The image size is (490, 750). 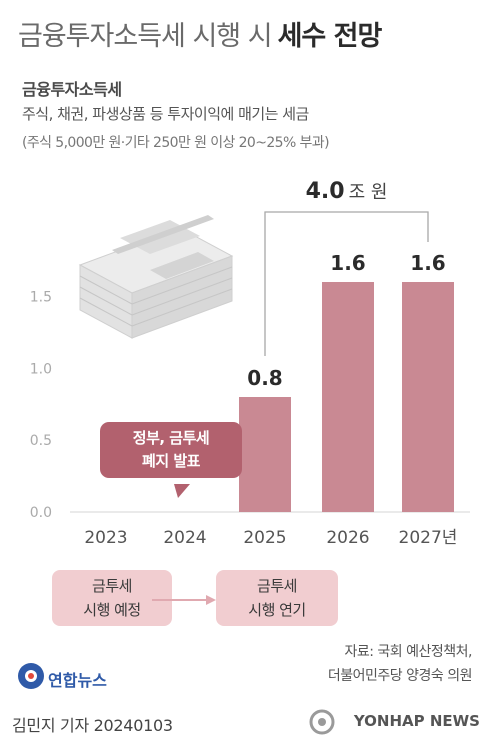 What do you see at coordinates (176, 143) in the screenshot?
I see `tax-rate-note: (주식 5,000만 원·기타 250만 원 이상 20~25% 부과)` at bounding box center [176, 143].